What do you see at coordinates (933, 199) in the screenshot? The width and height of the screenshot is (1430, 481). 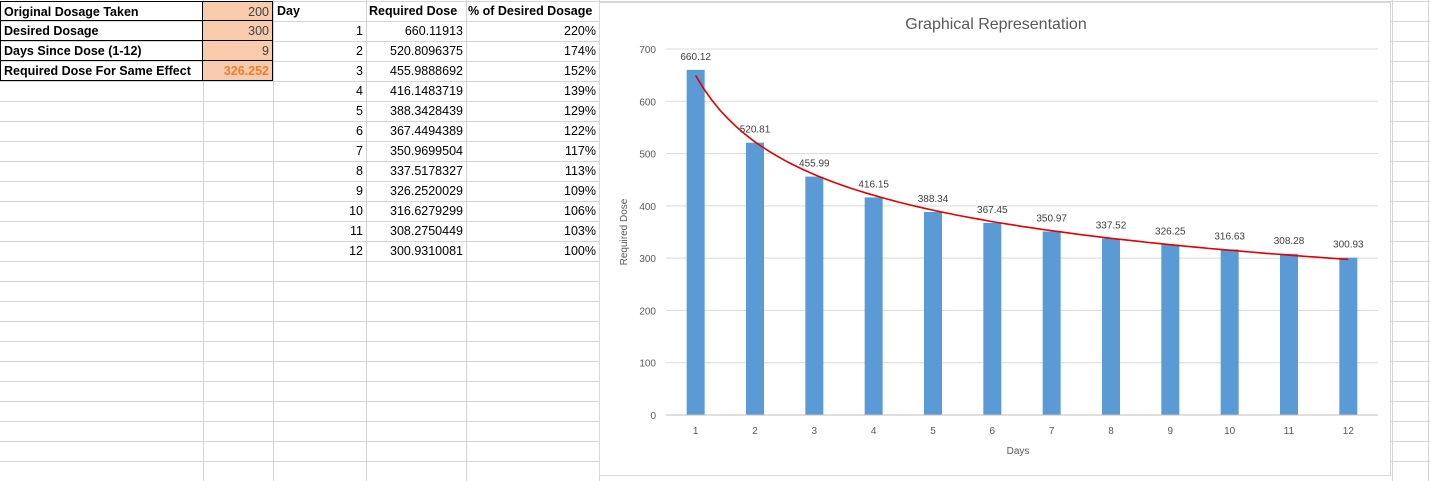 I see `data-label: 388.34` at bounding box center [933, 199].